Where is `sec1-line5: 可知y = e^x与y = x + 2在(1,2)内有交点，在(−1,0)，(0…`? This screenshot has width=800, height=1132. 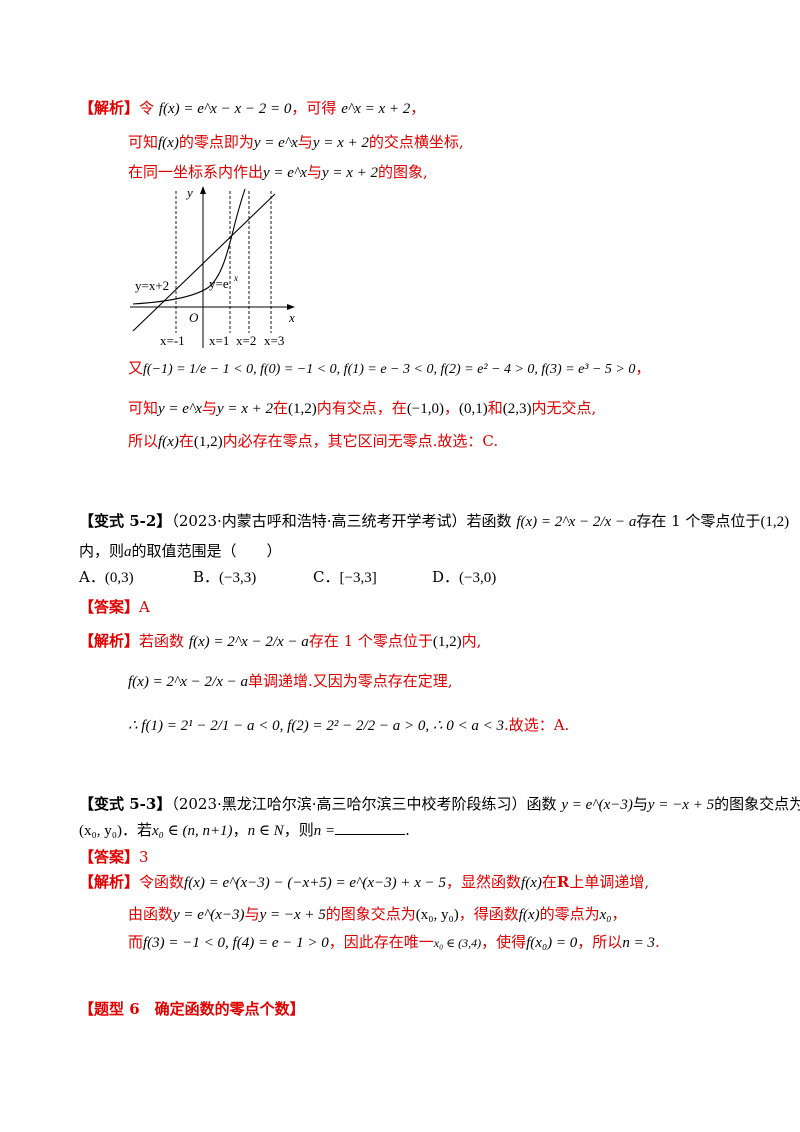
sec1-line5: 可知y = e^x与y = x + 2在(1,2)内有交点，在(−1,0)，(0… is located at coordinates (362, 408).